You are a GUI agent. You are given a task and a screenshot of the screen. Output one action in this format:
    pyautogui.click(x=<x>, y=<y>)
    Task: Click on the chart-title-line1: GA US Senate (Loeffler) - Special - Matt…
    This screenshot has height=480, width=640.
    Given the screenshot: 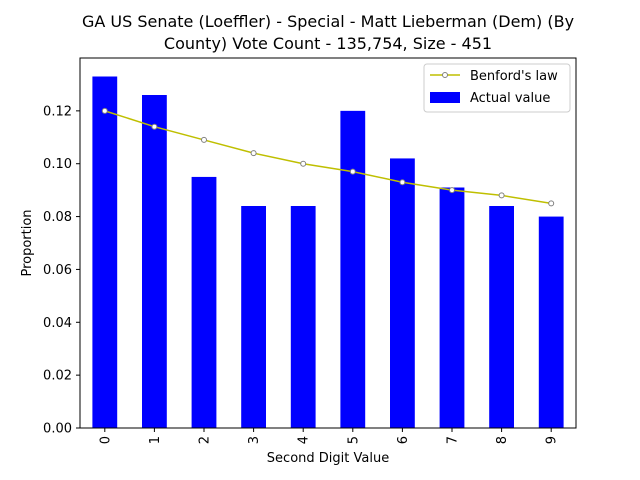 What is the action you would take?
    pyautogui.click(x=328, y=21)
    